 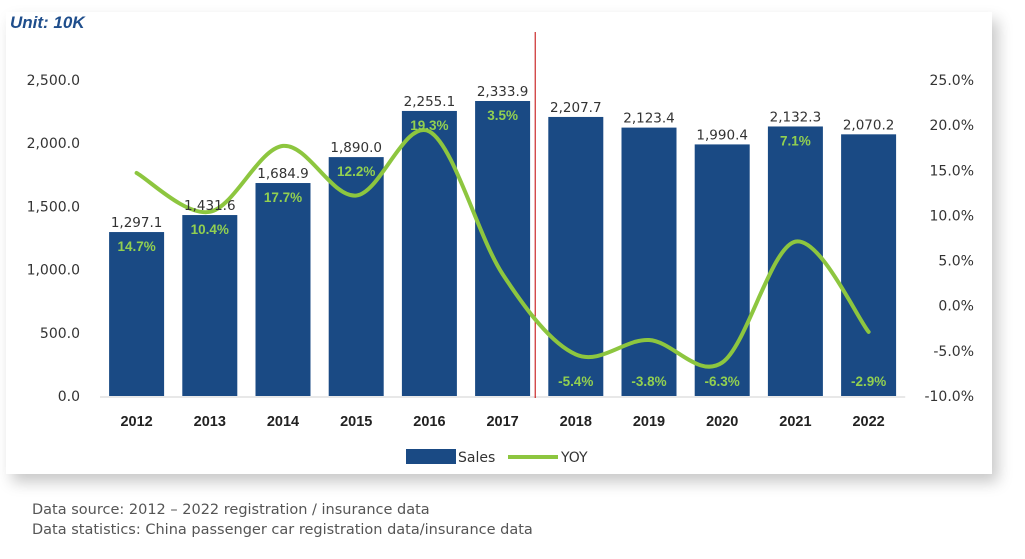 What do you see at coordinates (869, 125) in the screenshot?
I see `sales-data-label: 2,070.2` at bounding box center [869, 125].